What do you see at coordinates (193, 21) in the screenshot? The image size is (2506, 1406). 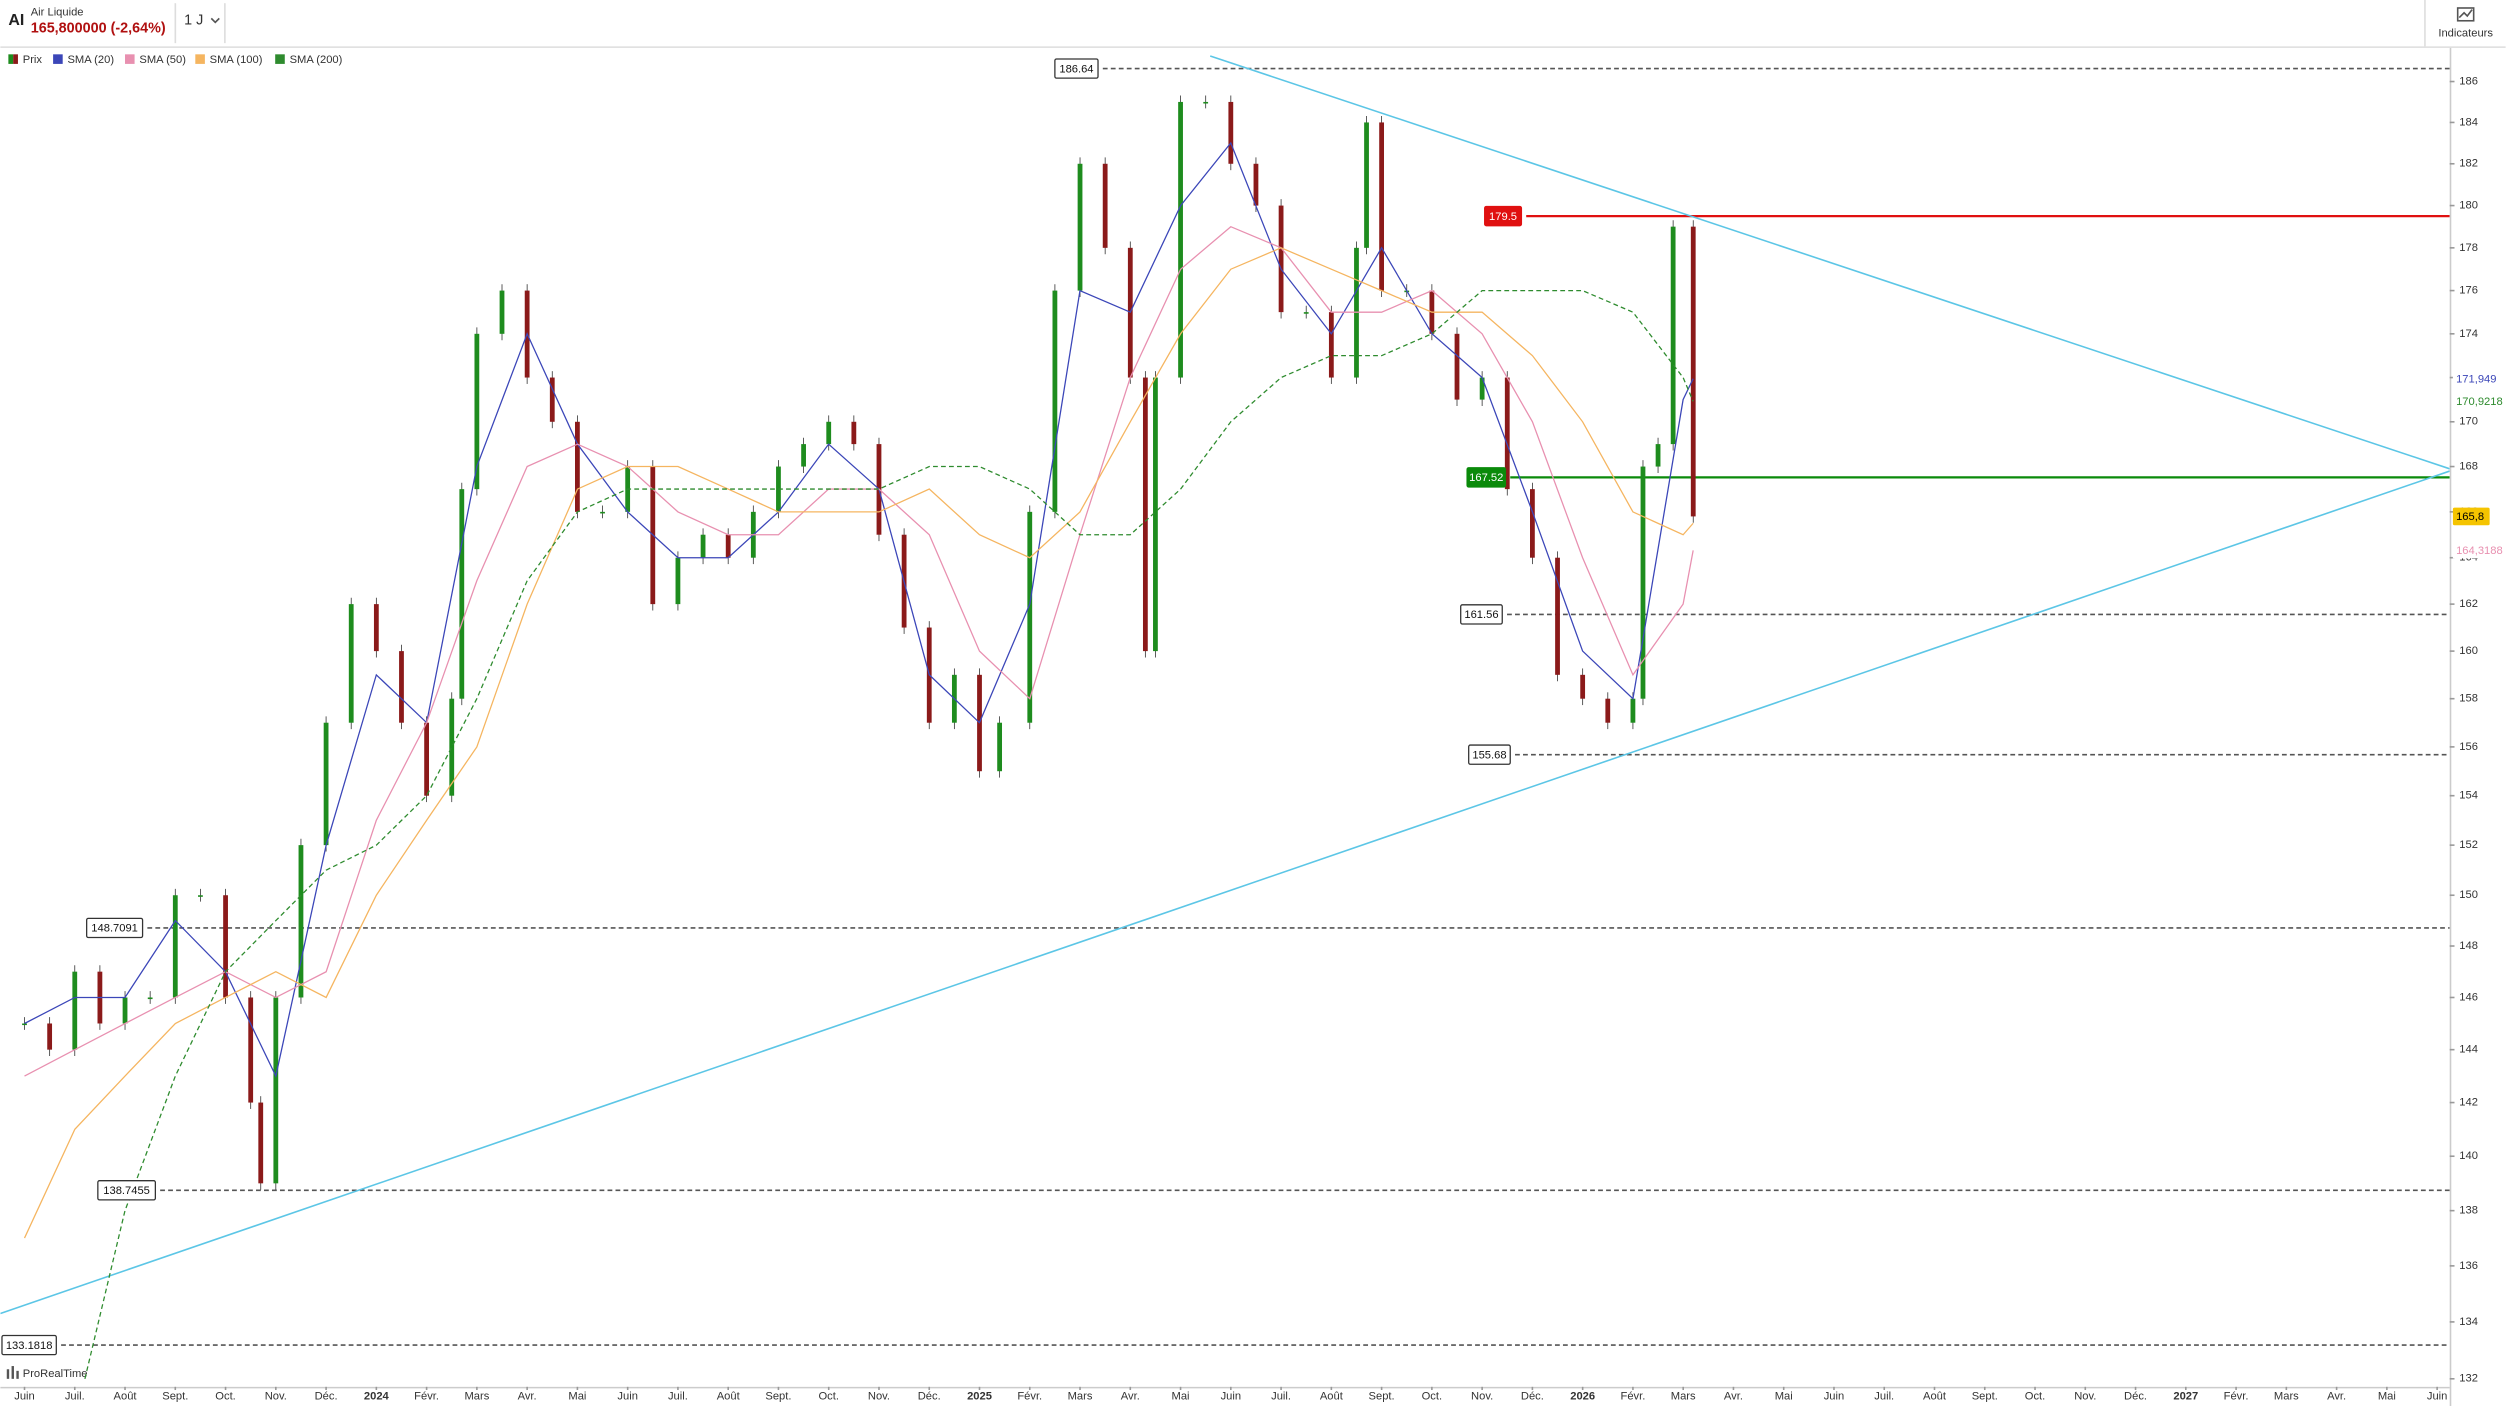 I see `period-selector: 1 J` at bounding box center [193, 21].